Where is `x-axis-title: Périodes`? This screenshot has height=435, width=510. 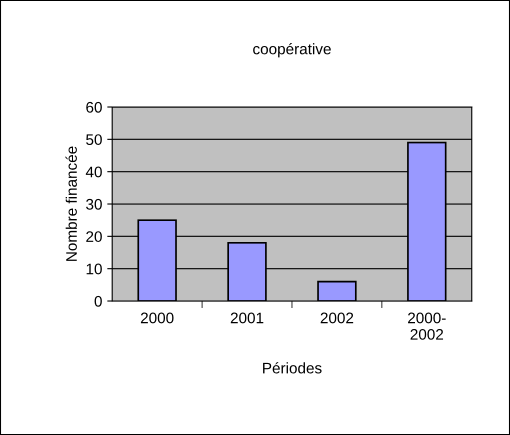
x-axis-title: Périodes is located at coordinates (292, 368).